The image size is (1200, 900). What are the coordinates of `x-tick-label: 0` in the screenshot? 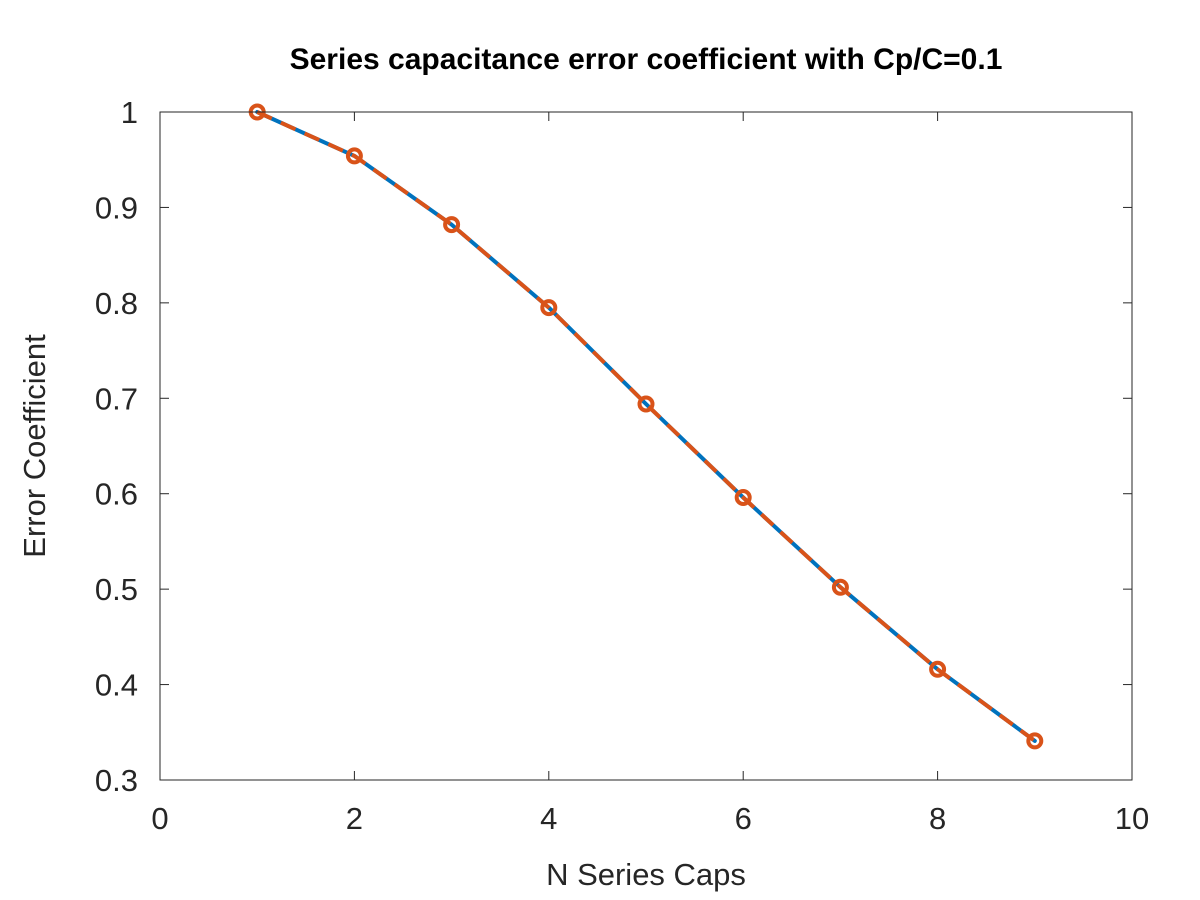 It's located at (159, 818).